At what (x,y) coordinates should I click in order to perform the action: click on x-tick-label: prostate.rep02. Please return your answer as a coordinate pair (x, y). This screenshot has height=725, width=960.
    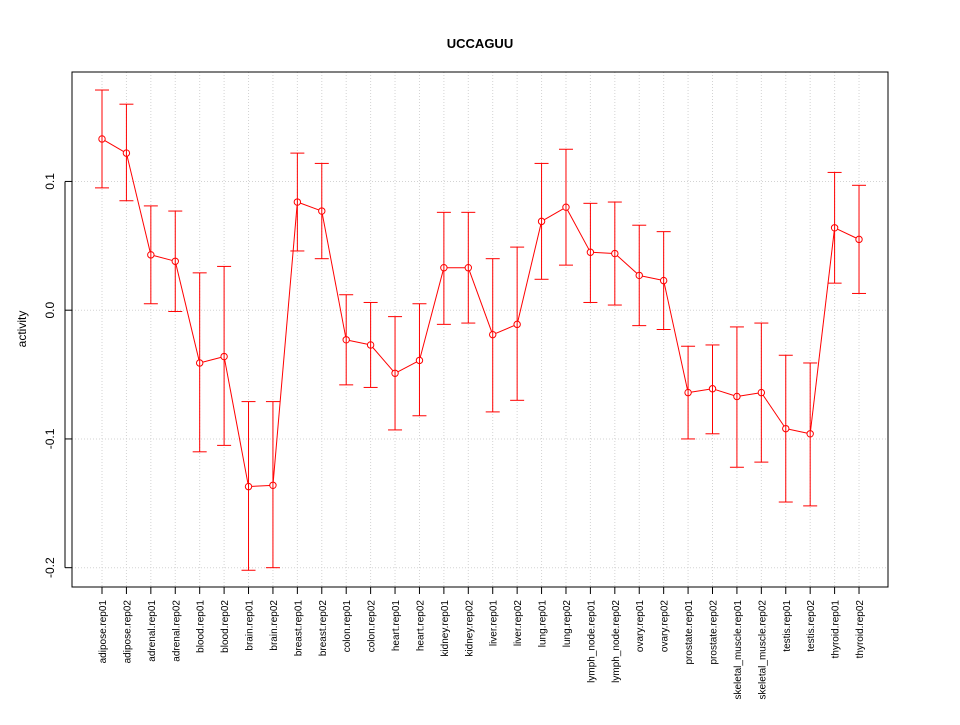
    Looking at the image, I should click on (714, 632).